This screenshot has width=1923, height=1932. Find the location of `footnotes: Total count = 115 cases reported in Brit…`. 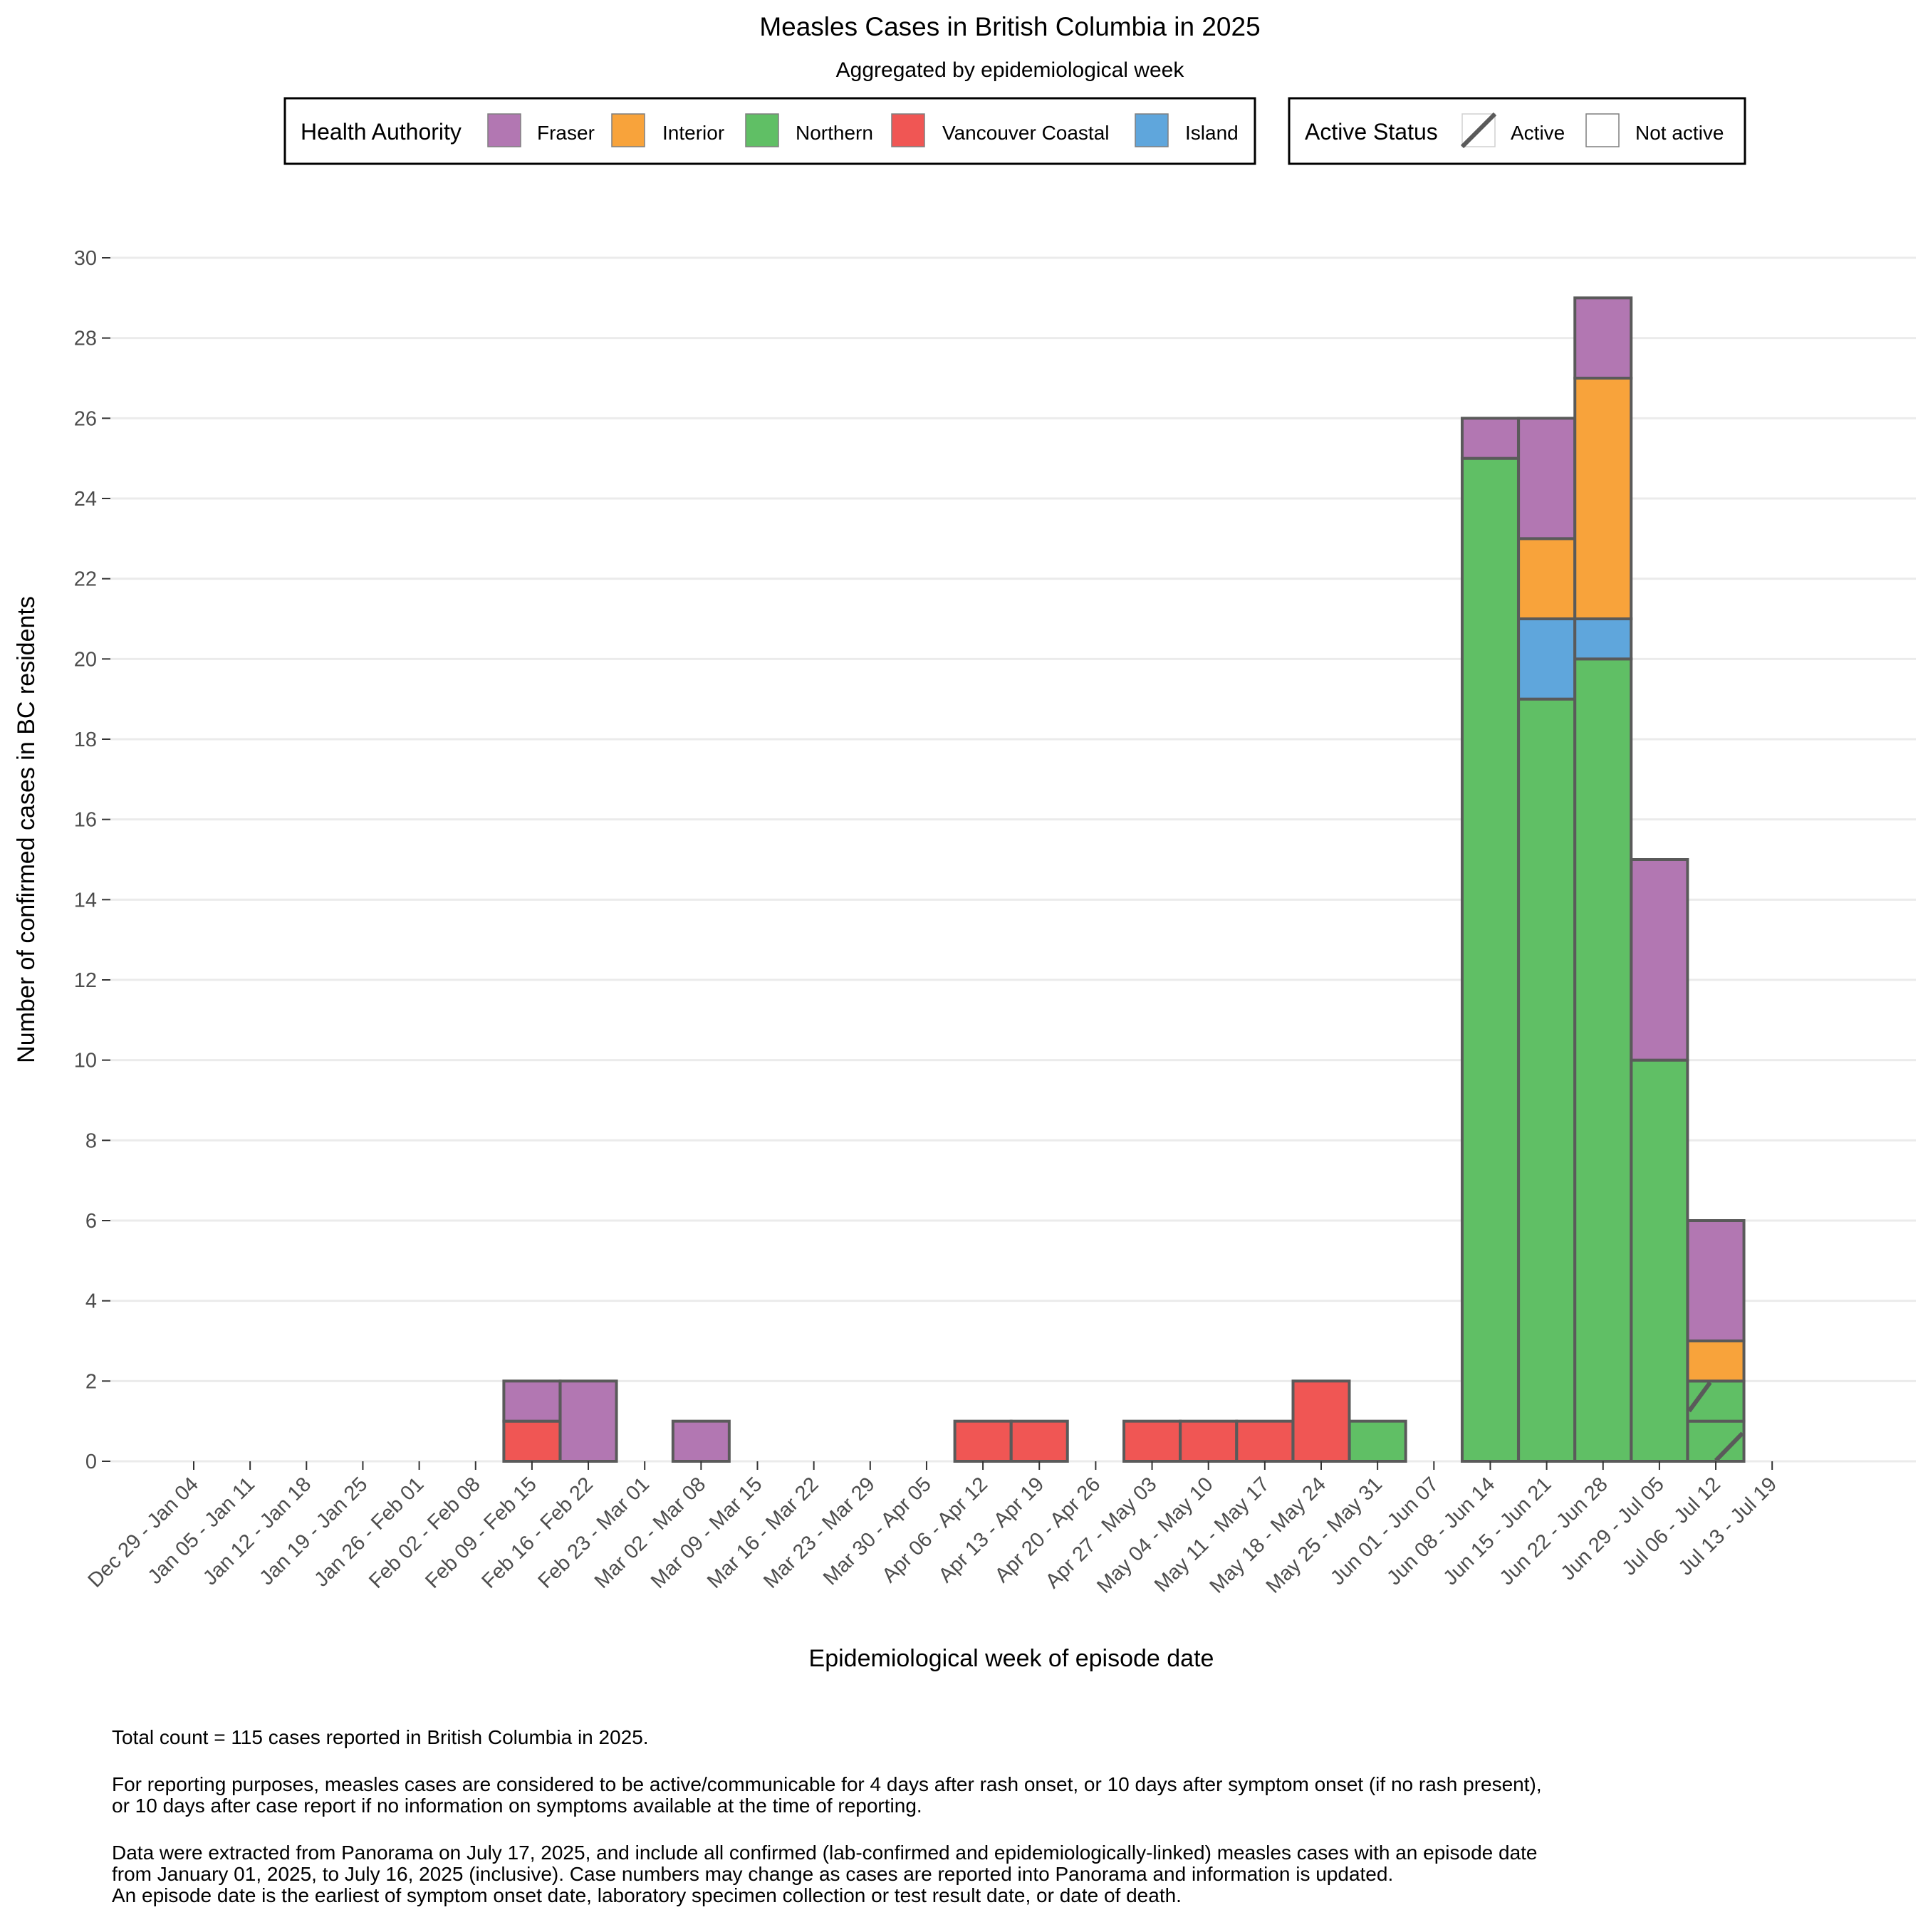

footnotes: Total count = 115 cases reported in Brit… is located at coordinates (1002, 1829).